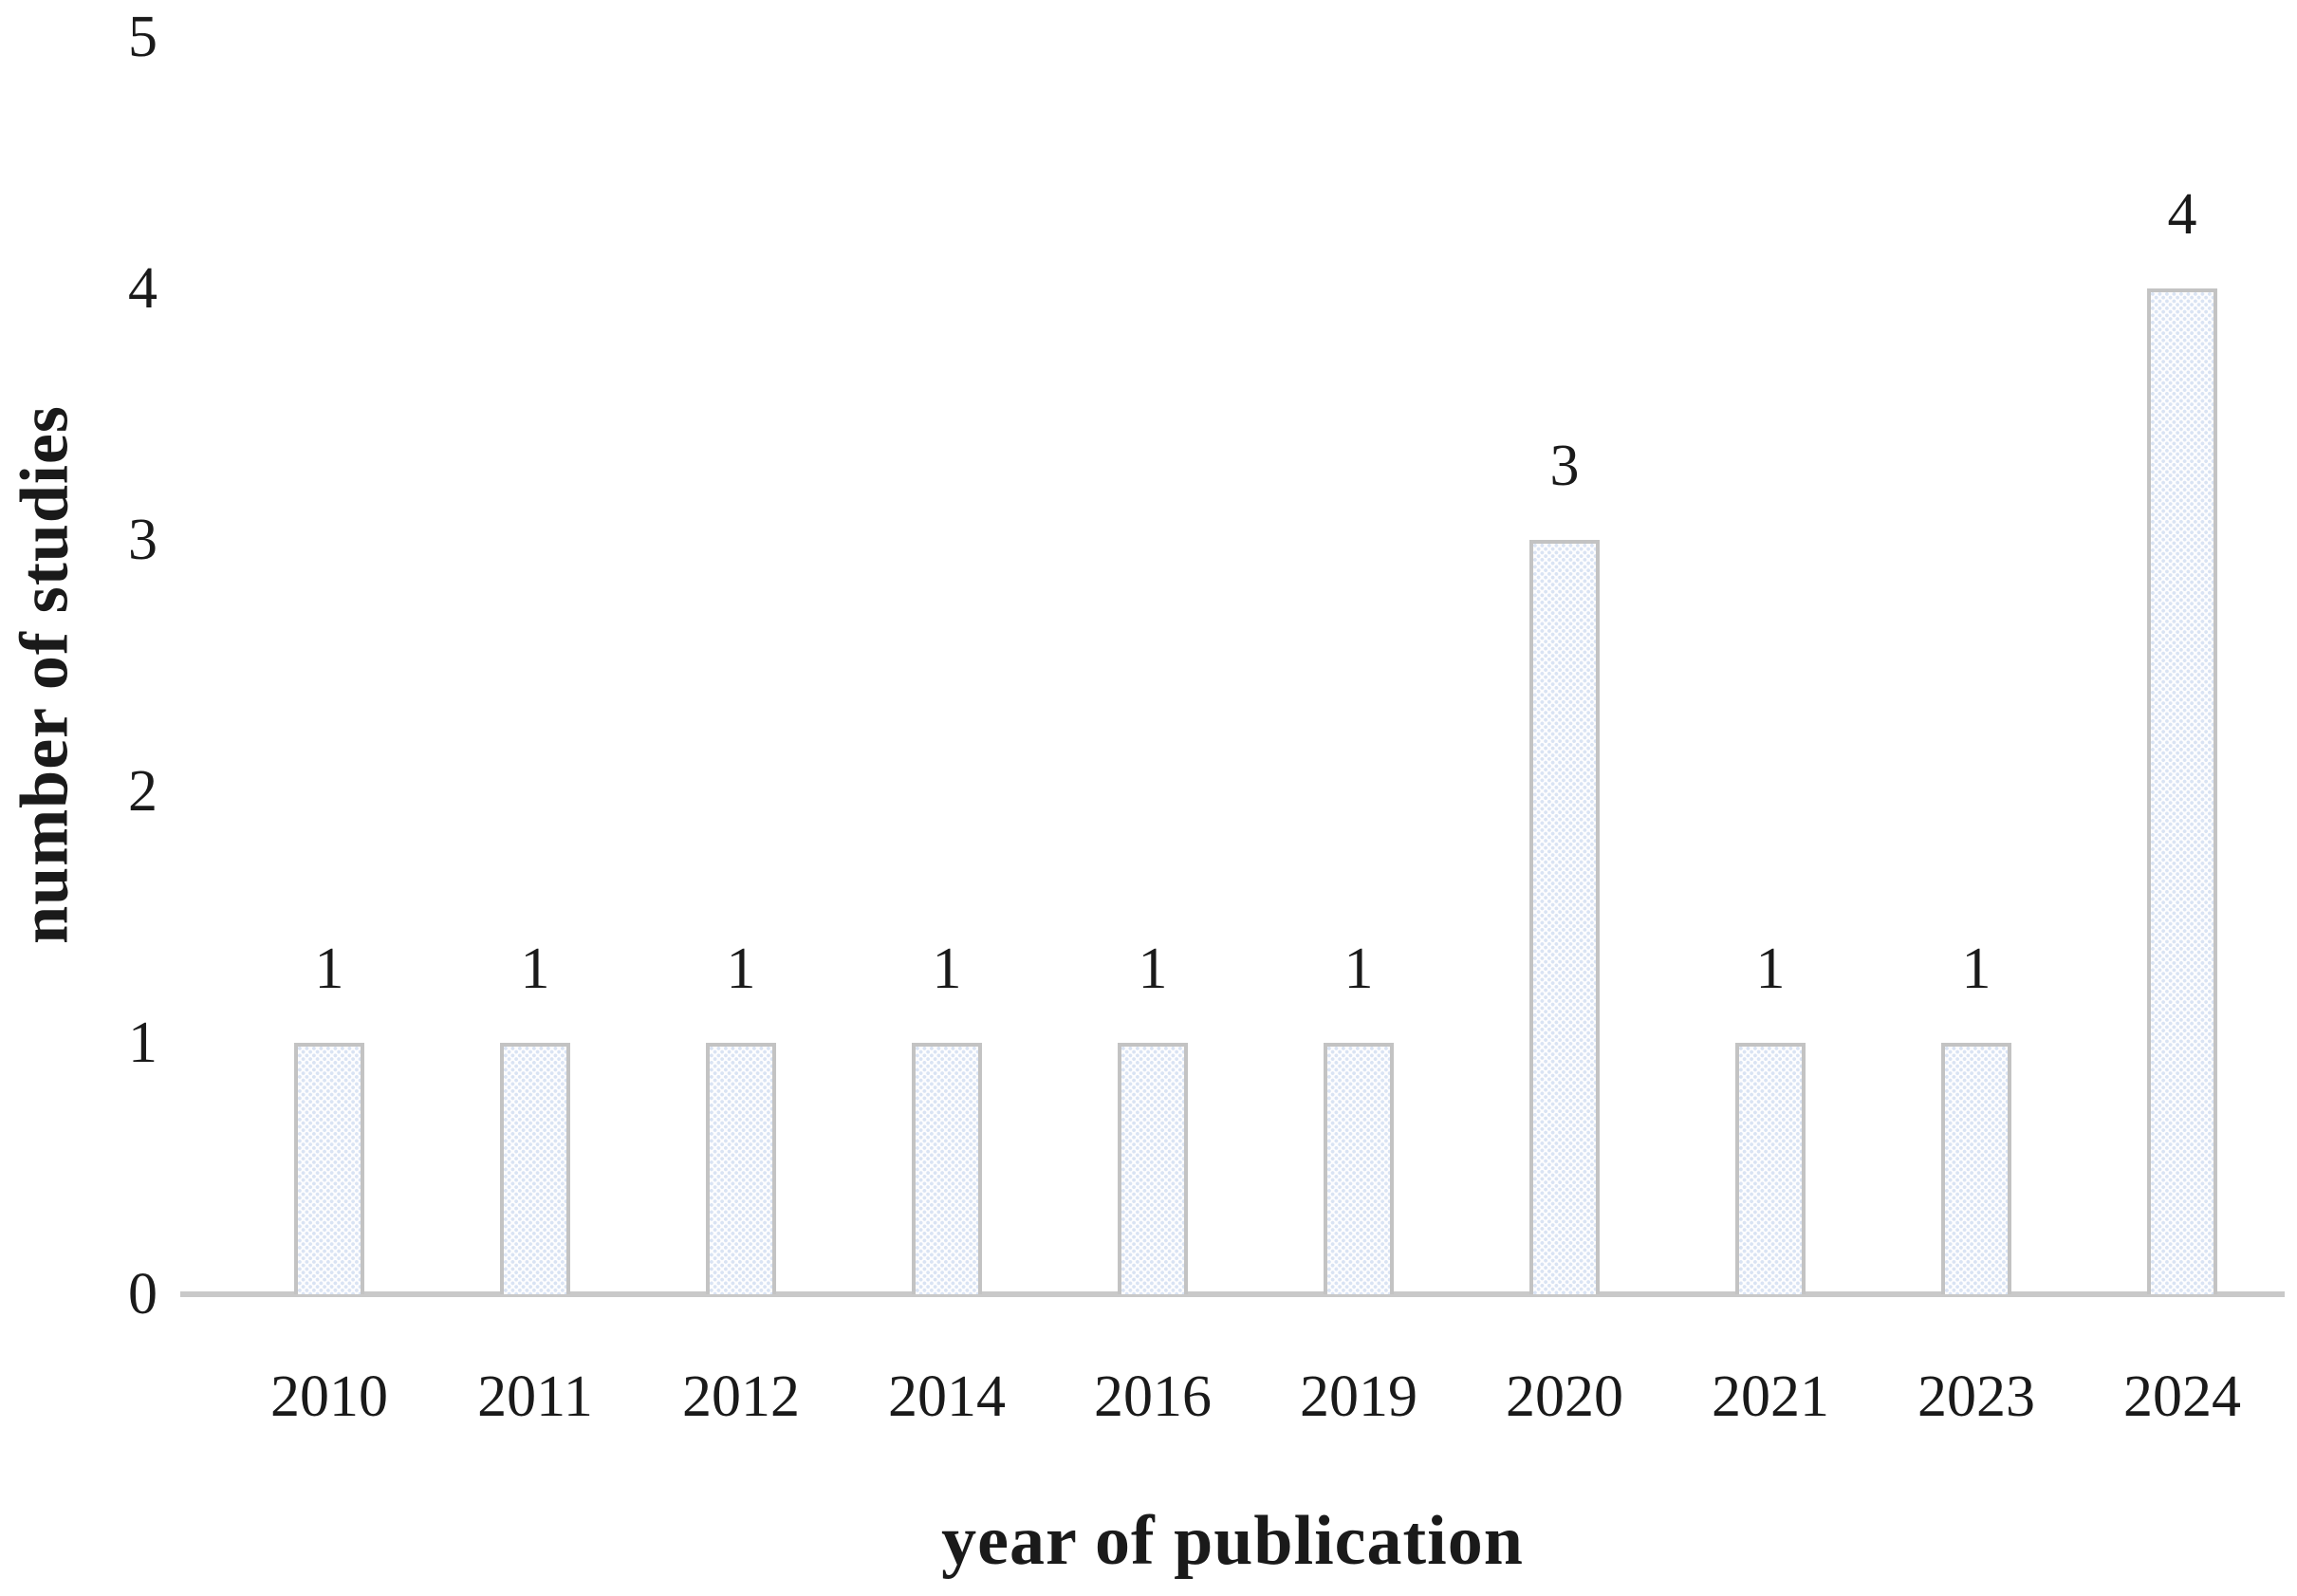 This screenshot has width=2297, height=1596. I want to click on bar-value-label: 4, so click(2182, 214).